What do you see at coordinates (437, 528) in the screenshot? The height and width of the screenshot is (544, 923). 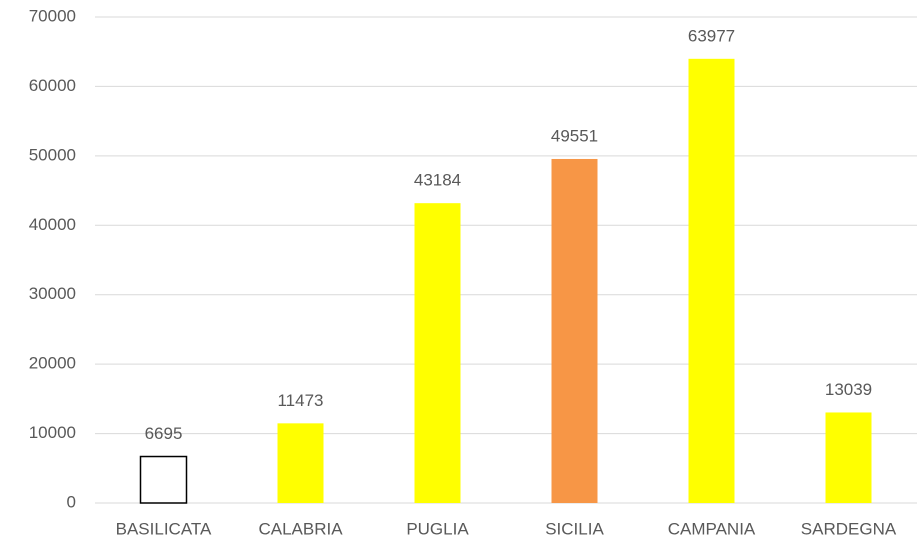 I see `x-tick-label: PUGLIA` at bounding box center [437, 528].